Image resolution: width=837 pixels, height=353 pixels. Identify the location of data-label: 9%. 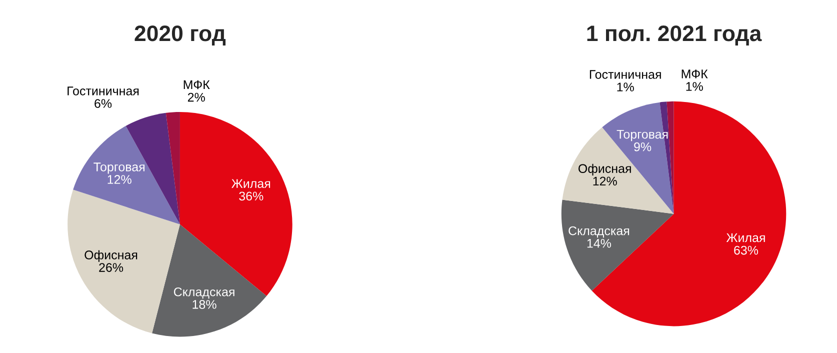
(643, 147).